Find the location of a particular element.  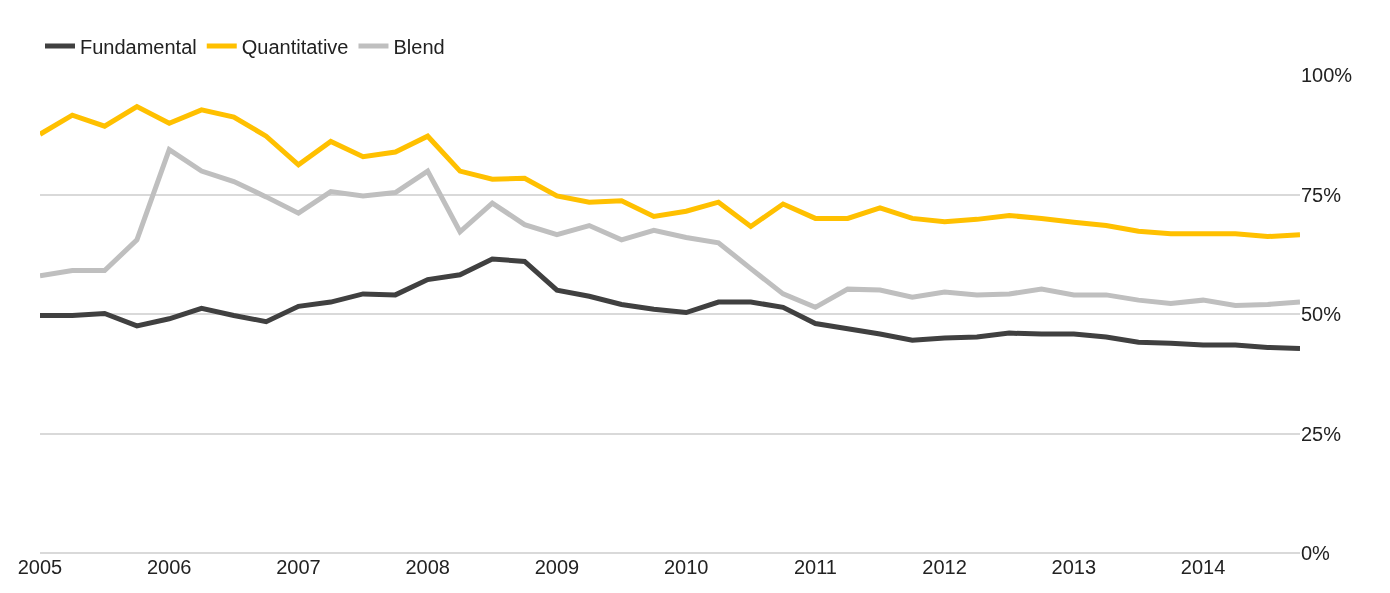

y-tick-label: 75% is located at coordinates (1321, 194).